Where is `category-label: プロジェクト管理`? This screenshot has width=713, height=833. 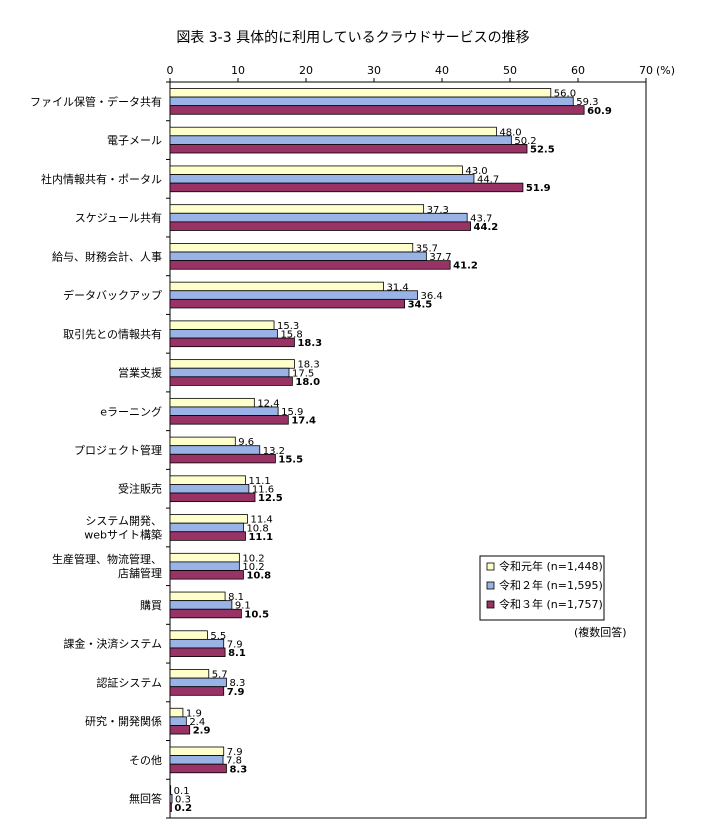 category-label: プロジェクト管理 is located at coordinates (118, 450).